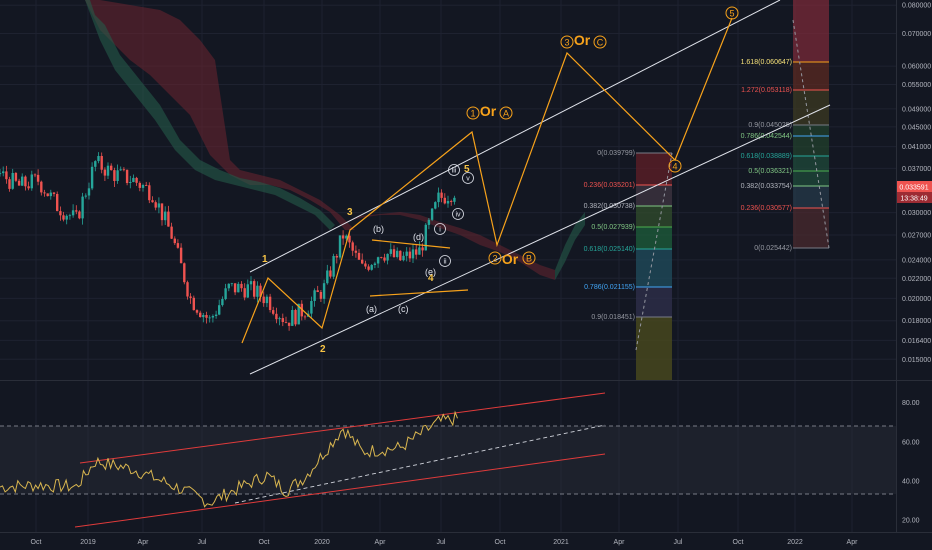  What do you see at coordinates (914, 192) in the screenshot?
I see `last-price-badge: 0.033591 13:38:49` at bounding box center [914, 192].